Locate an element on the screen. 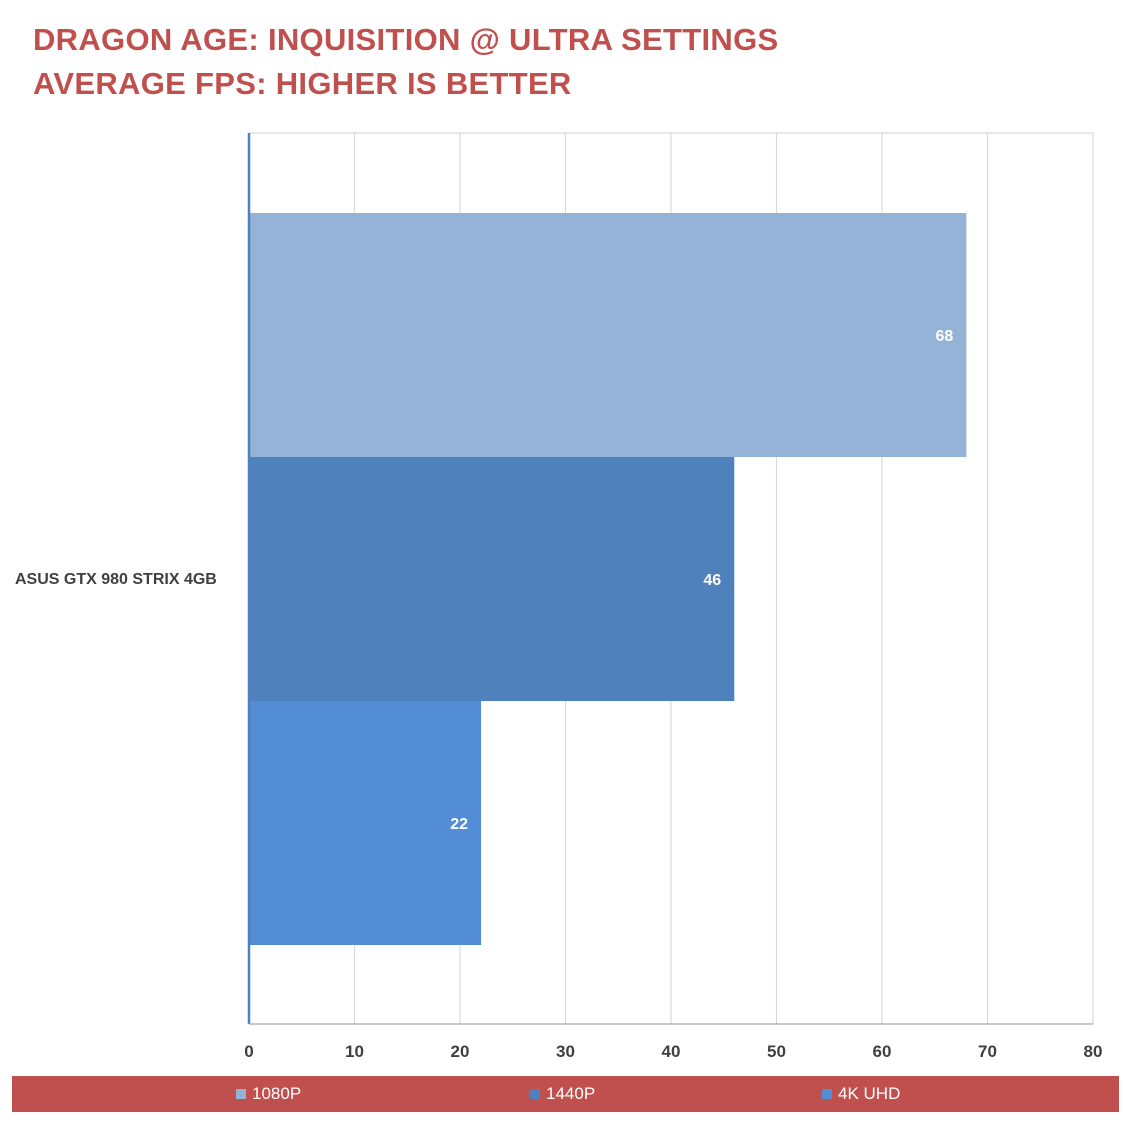 The height and width of the screenshot is (1127, 1127). legend-item-1080p: 1080P is located at coordinates (268, 1094).